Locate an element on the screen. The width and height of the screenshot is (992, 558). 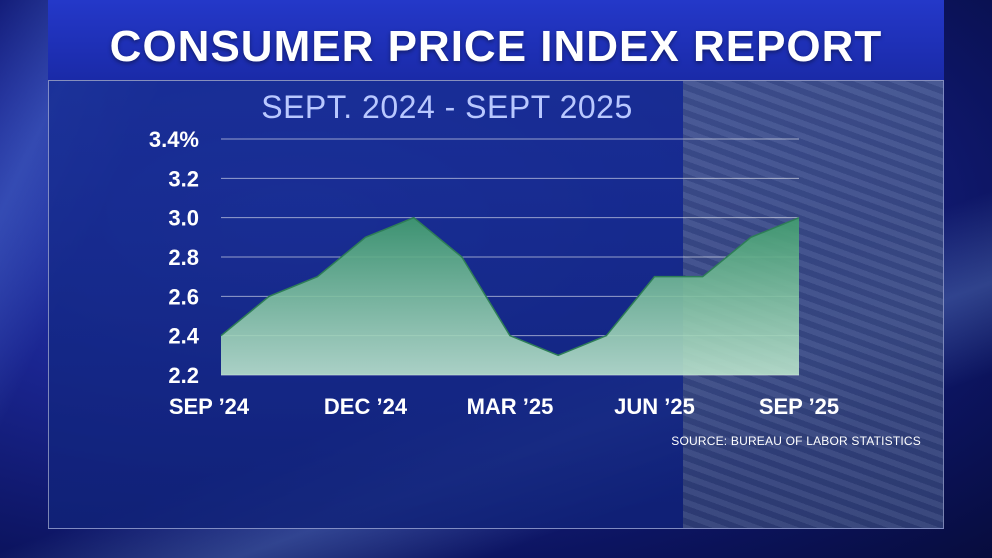
x-tick-label: SEP ’25 is located at coordinates (799, 406).